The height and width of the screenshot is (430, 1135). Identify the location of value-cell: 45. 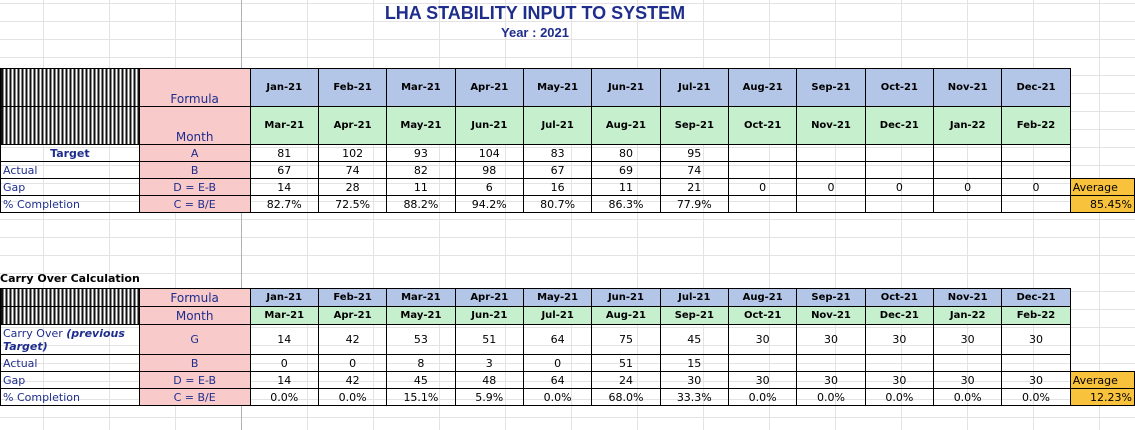
(421, 380).